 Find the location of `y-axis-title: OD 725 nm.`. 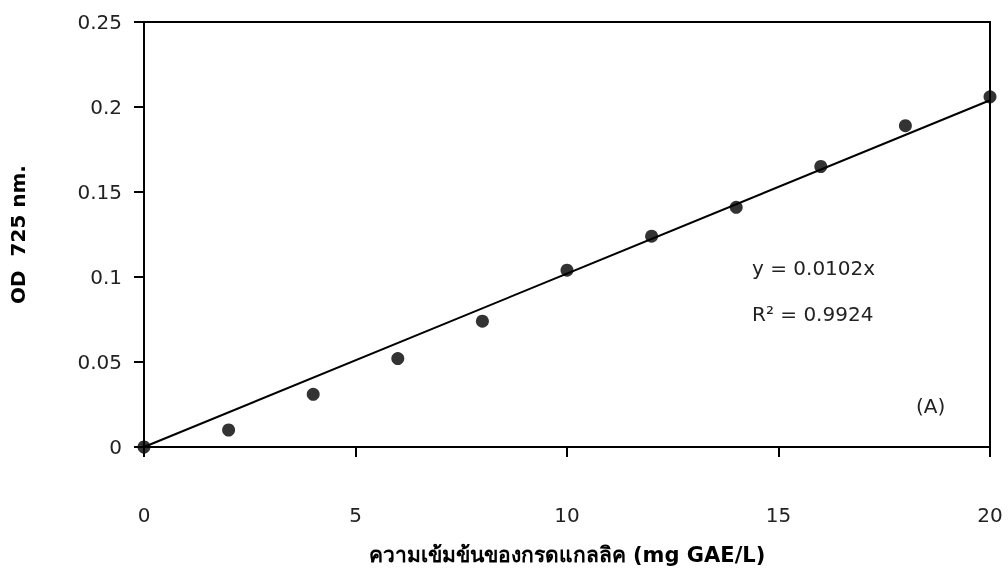

y-axis-title: OD 725 nm. is located at coordinates (18, 234).